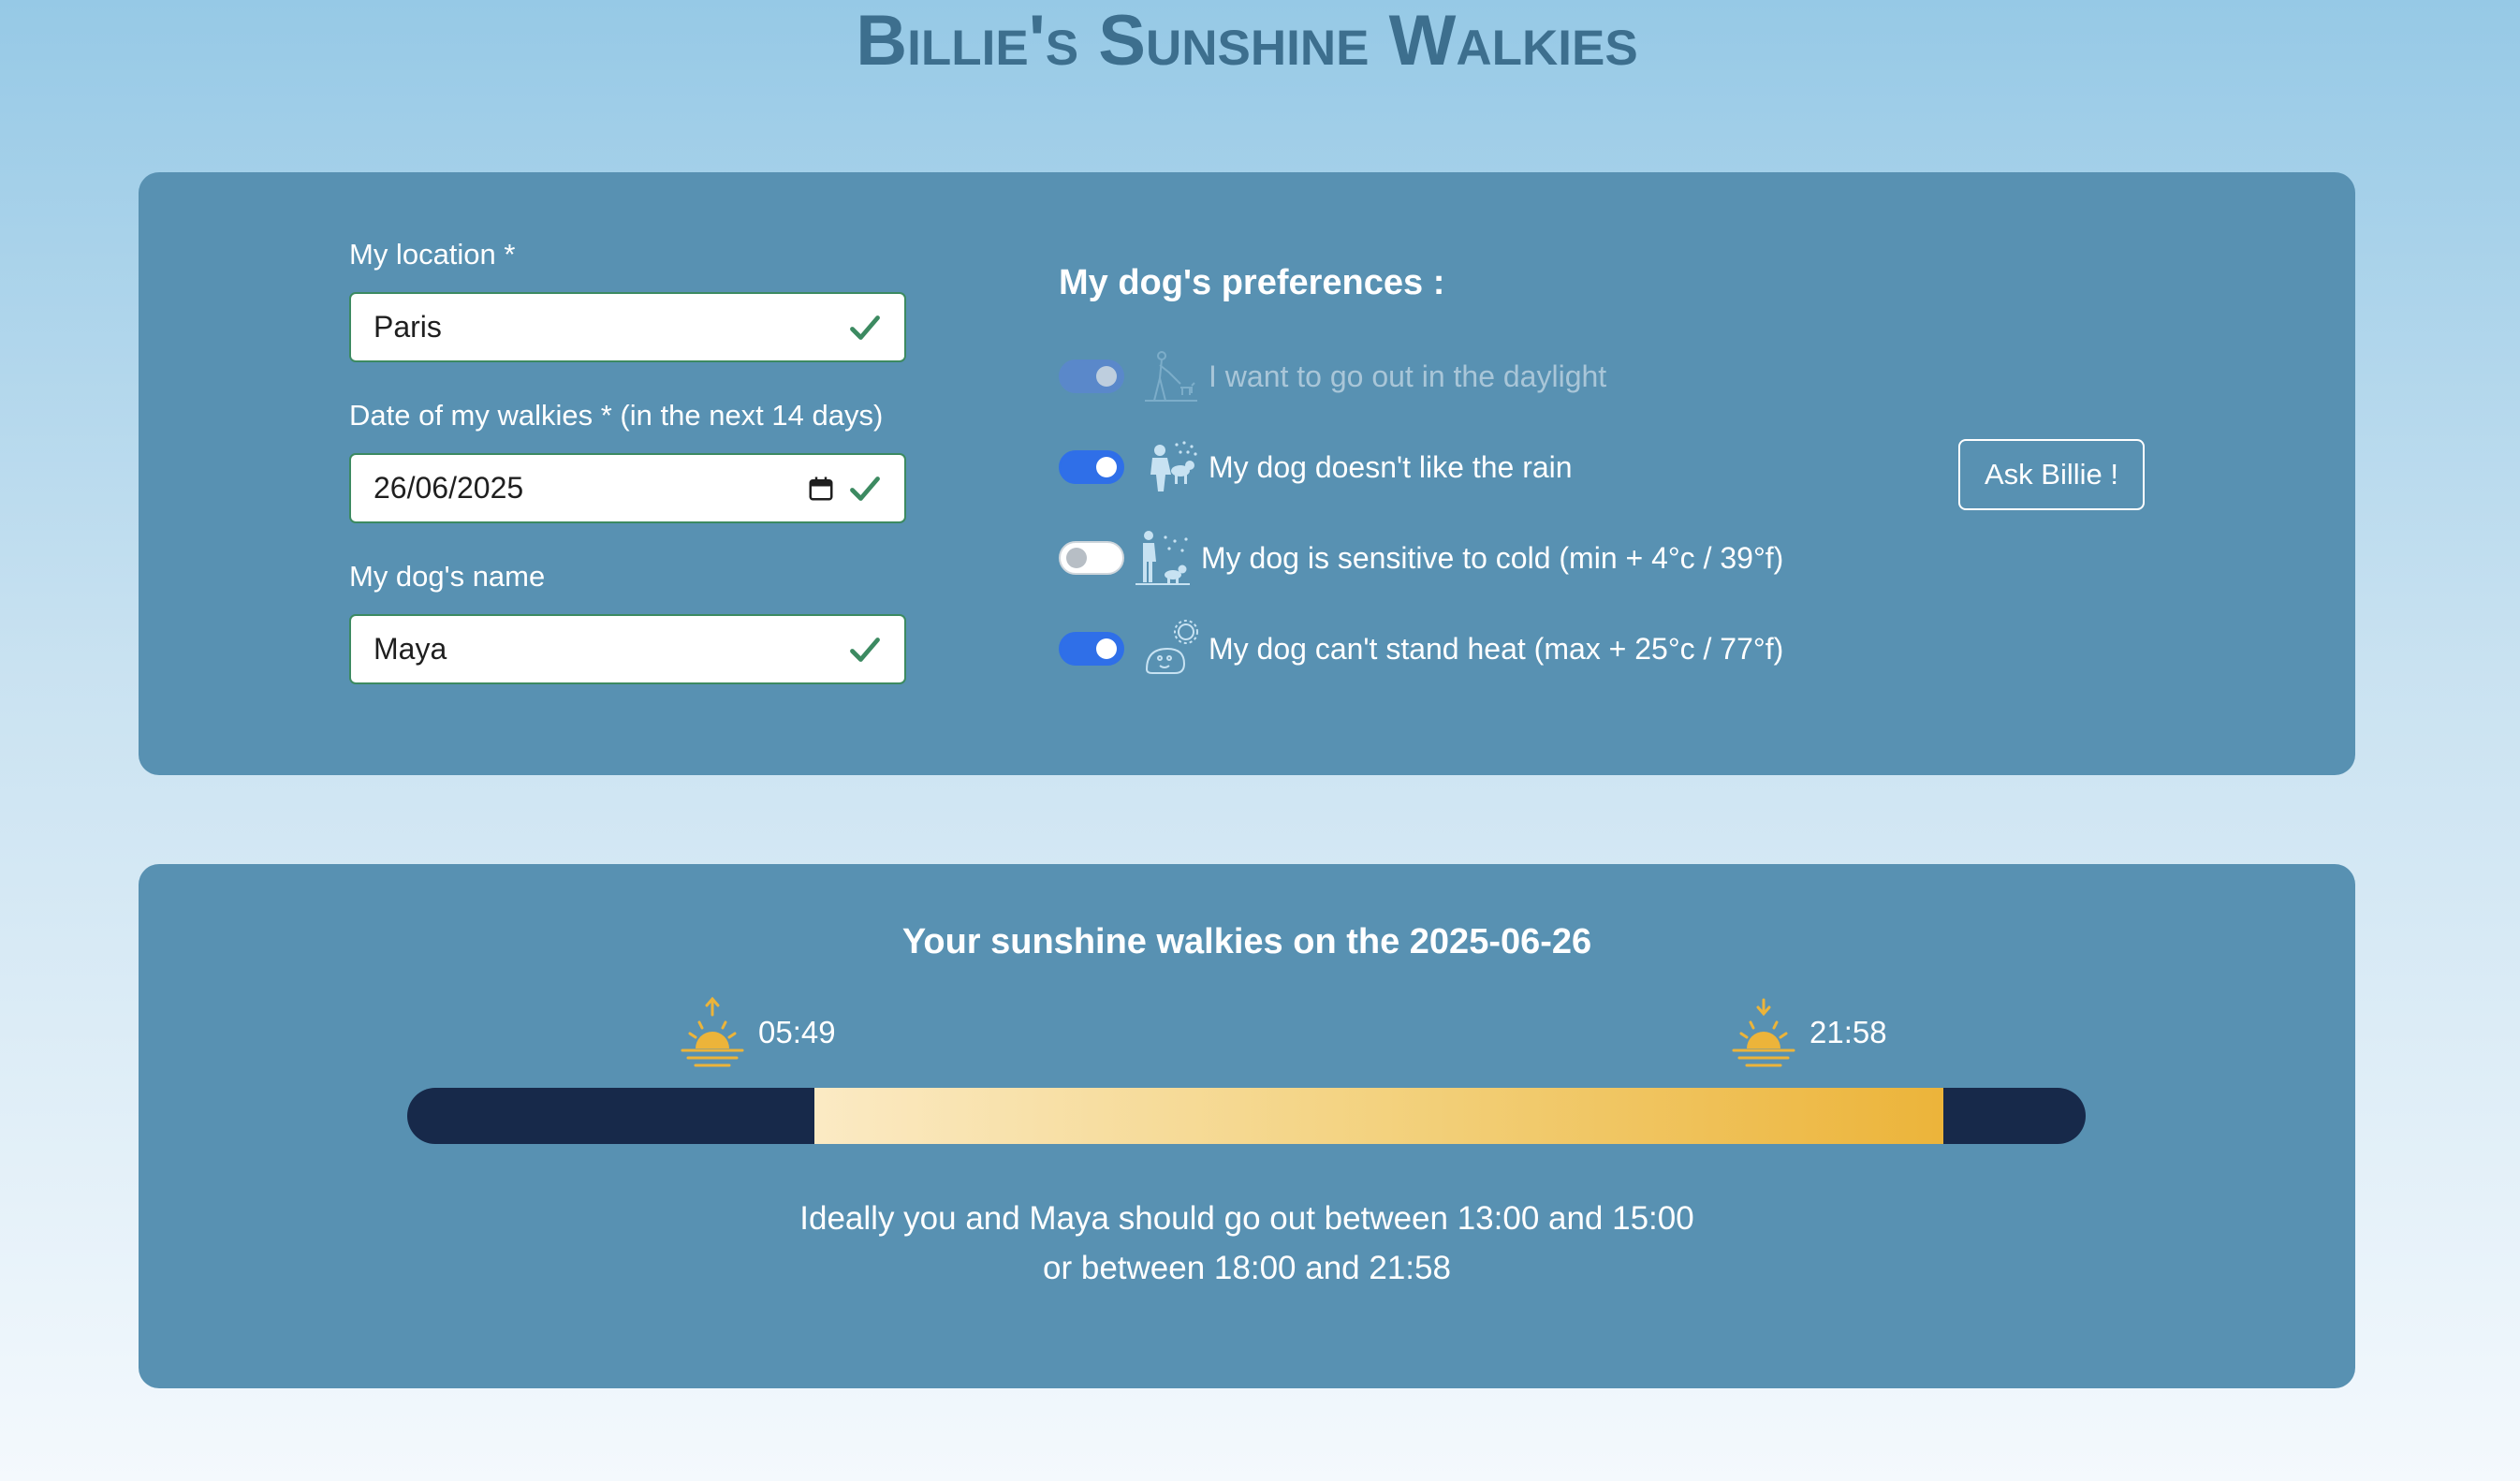 This screenshot has width=2520, height=1481. Describe the element at coordinates (1091, 376) in the screenshot. I see `daylight-toggle` at that location.